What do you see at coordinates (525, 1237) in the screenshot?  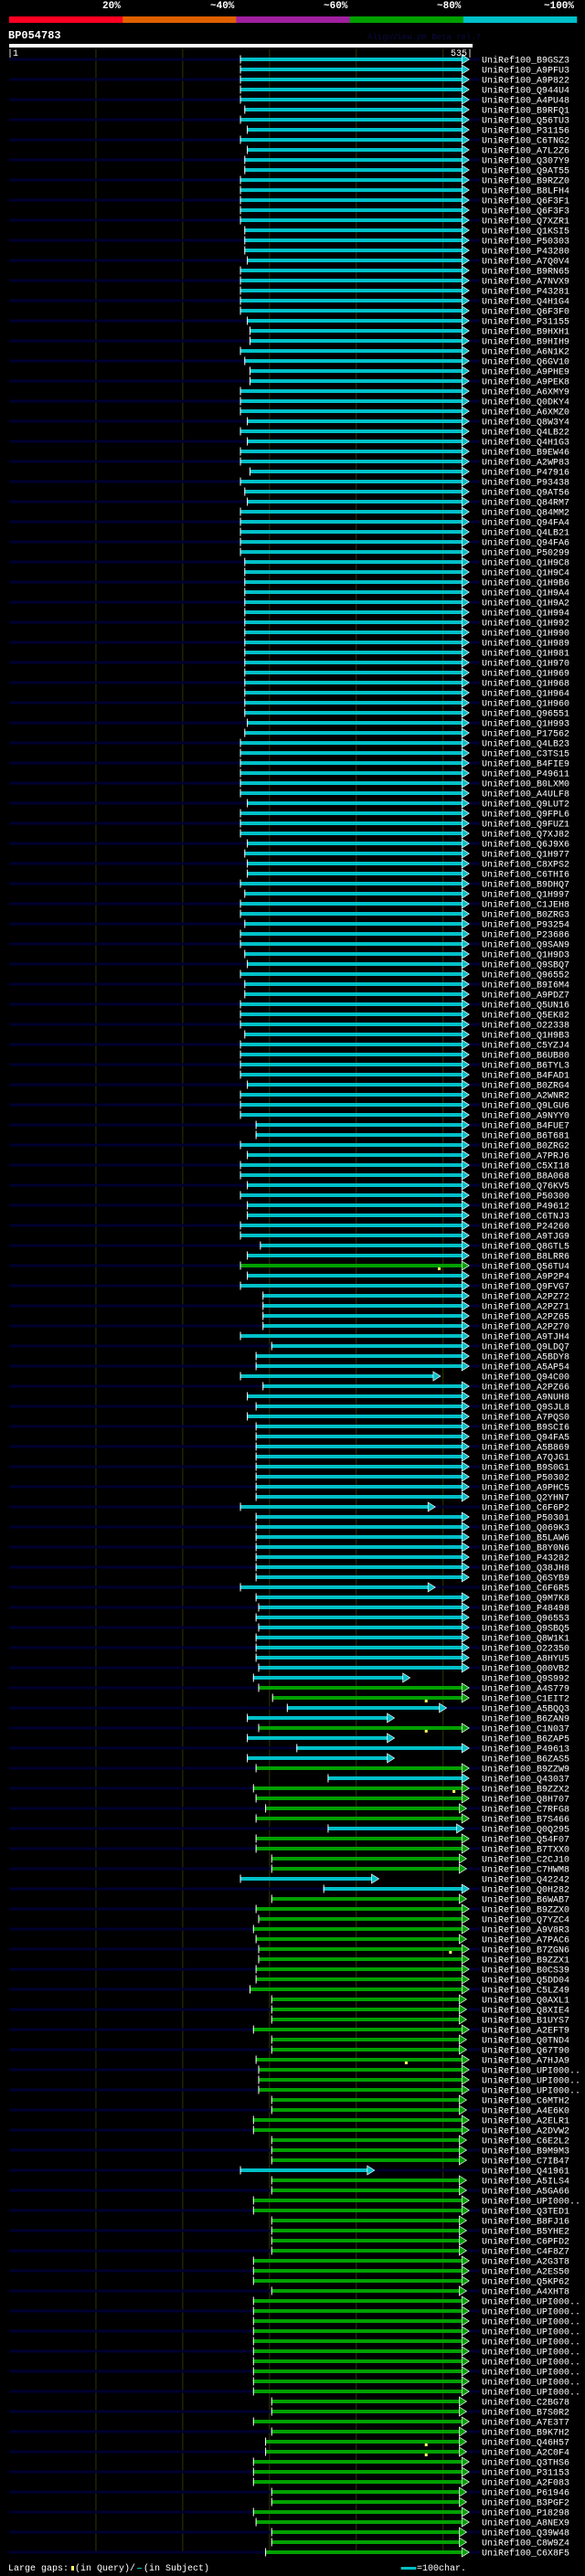 I see `hit-label: UniRef100_A9TJG9` at bounding box center [525, 1237].